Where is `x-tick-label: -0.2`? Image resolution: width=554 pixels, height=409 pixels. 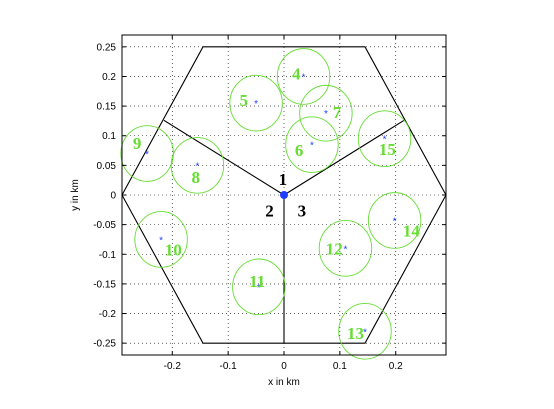 x-tick-label: -0.2 is located at coordinates (173, 366).